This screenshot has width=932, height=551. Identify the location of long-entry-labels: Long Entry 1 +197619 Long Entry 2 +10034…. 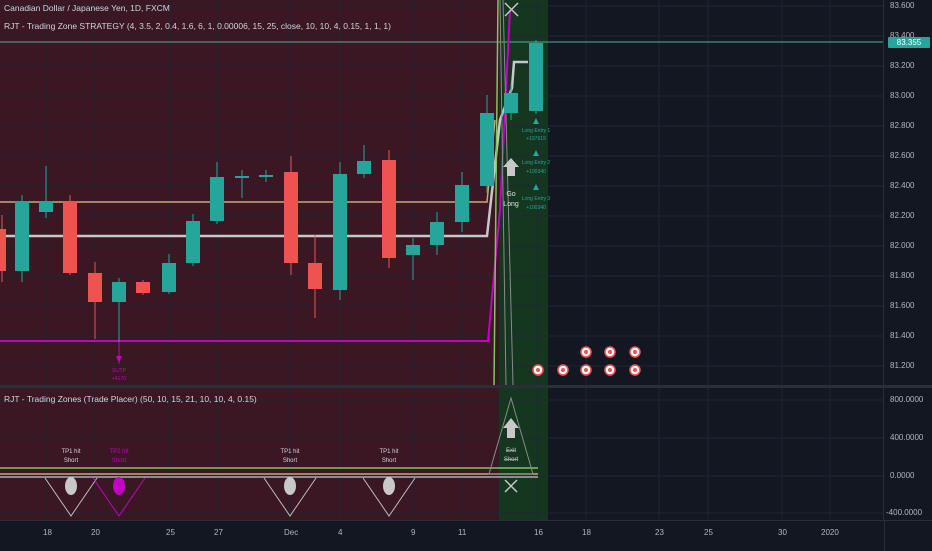
(536, 164).